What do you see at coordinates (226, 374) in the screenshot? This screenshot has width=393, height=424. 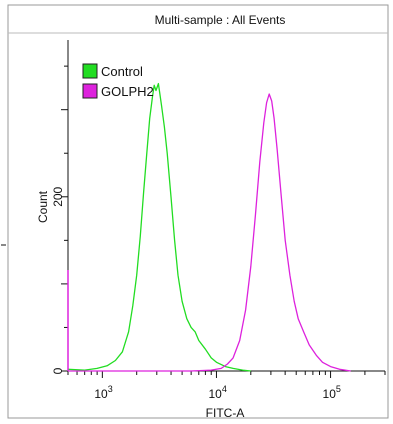 I see `x-tick-marks` at bounding box center [226, 374].